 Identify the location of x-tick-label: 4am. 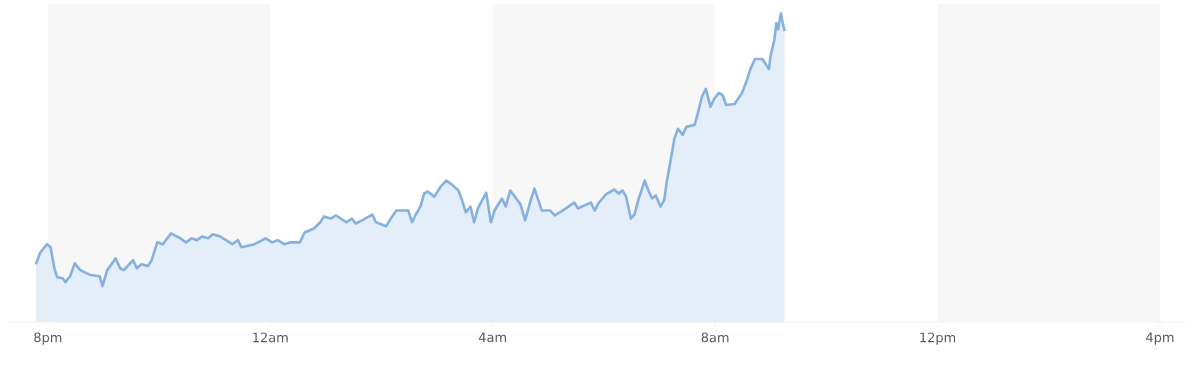
(492, 337).